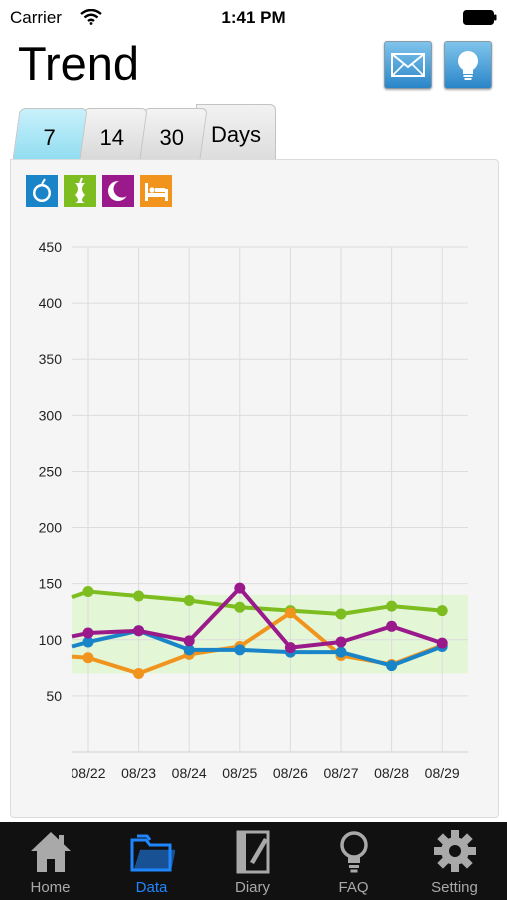 The image size is (507, 900). I want to click on tab-setting: Setting, so click(454, 861).